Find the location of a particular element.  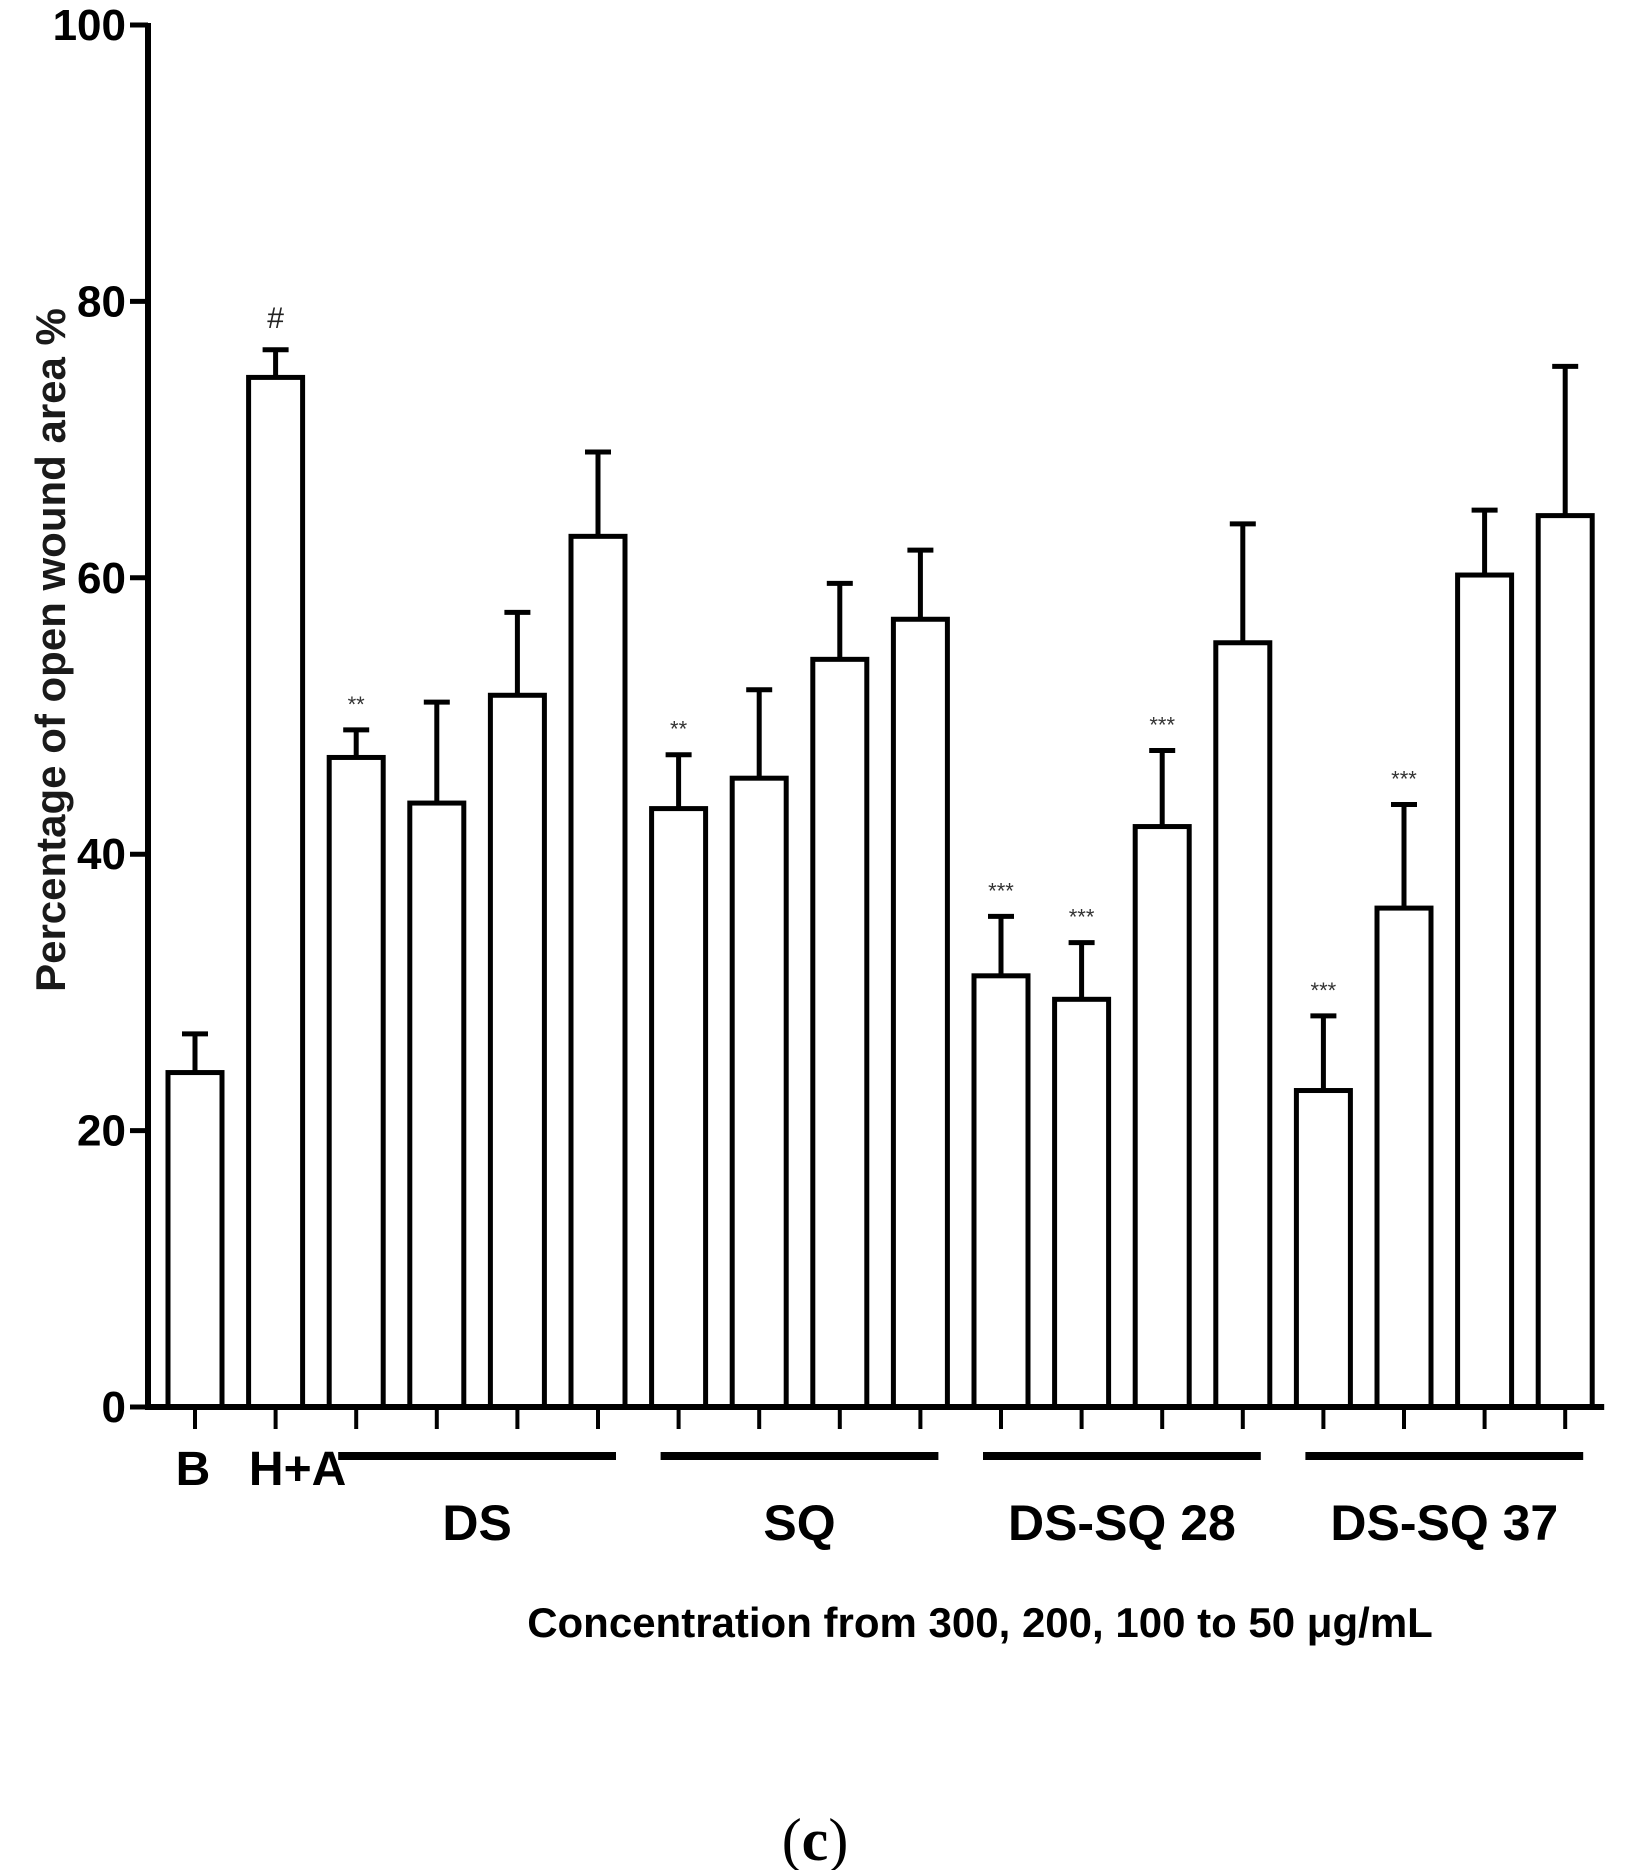

group-label: DS-SQ 28 is located at coordinates (1122, 1523).